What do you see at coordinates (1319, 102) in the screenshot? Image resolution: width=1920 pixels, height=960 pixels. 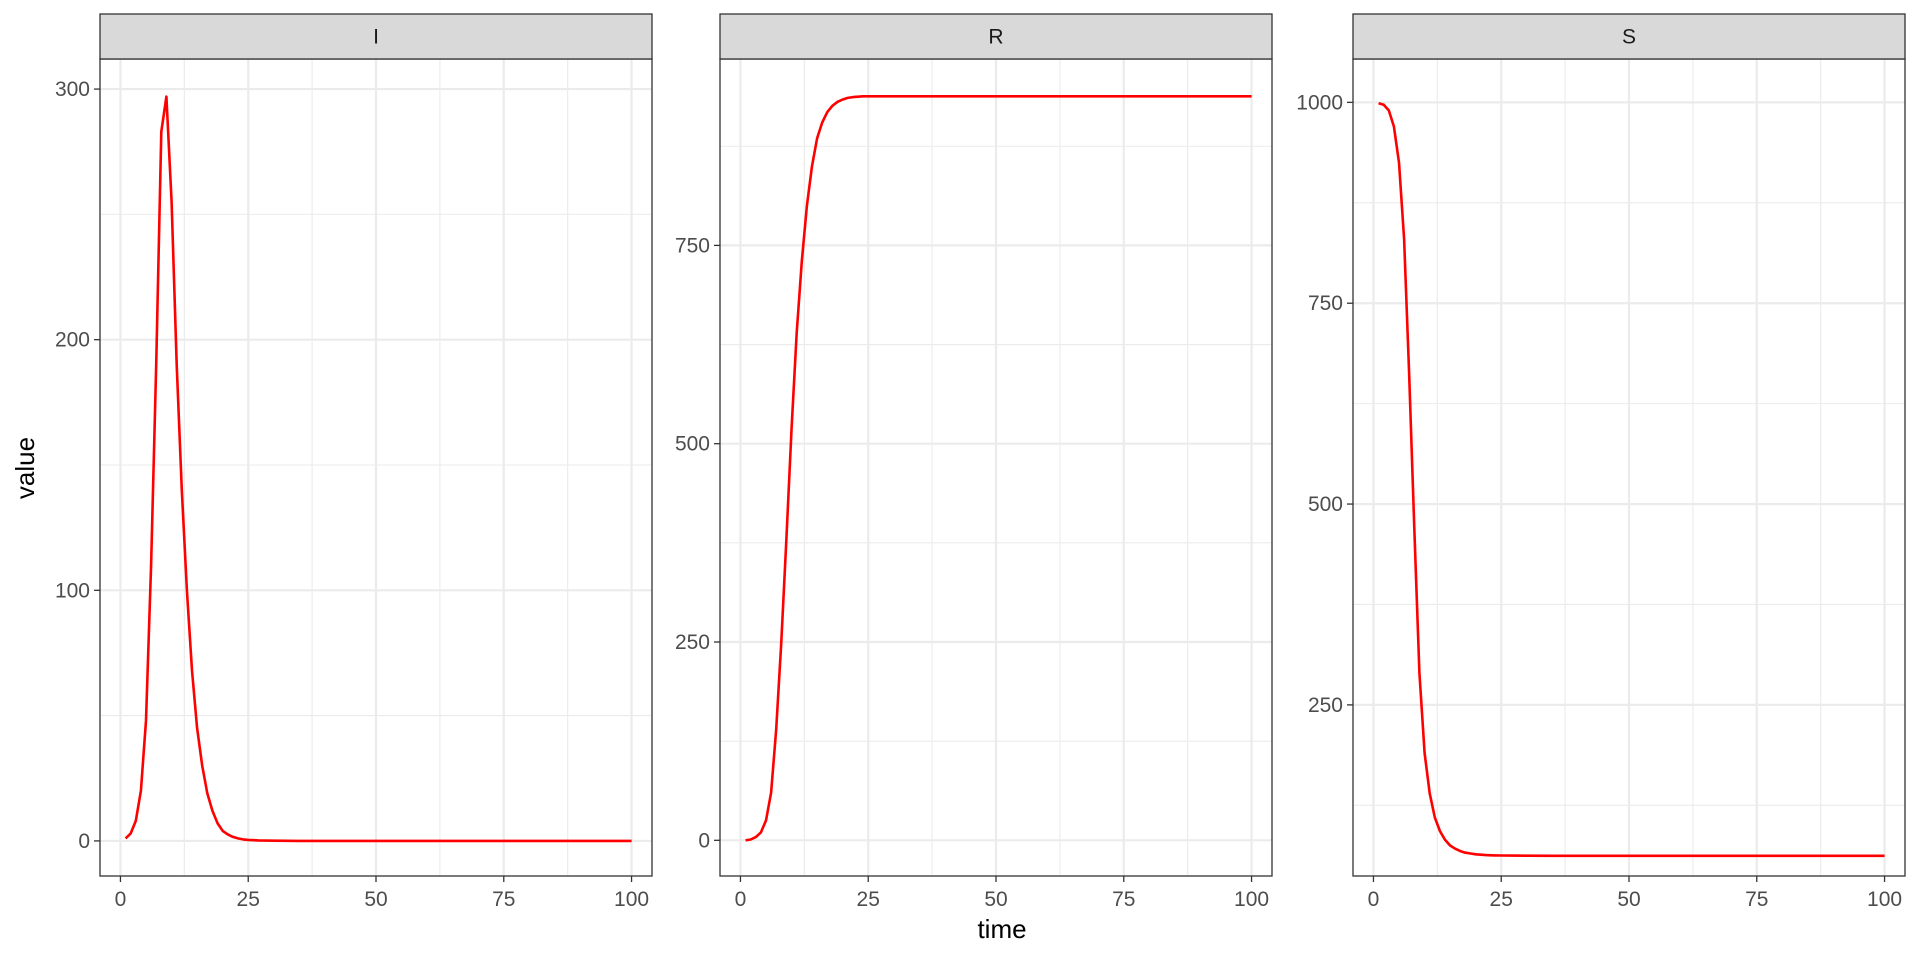 I see `y-tick-label: 1000` at bounding box center [1319, 102].